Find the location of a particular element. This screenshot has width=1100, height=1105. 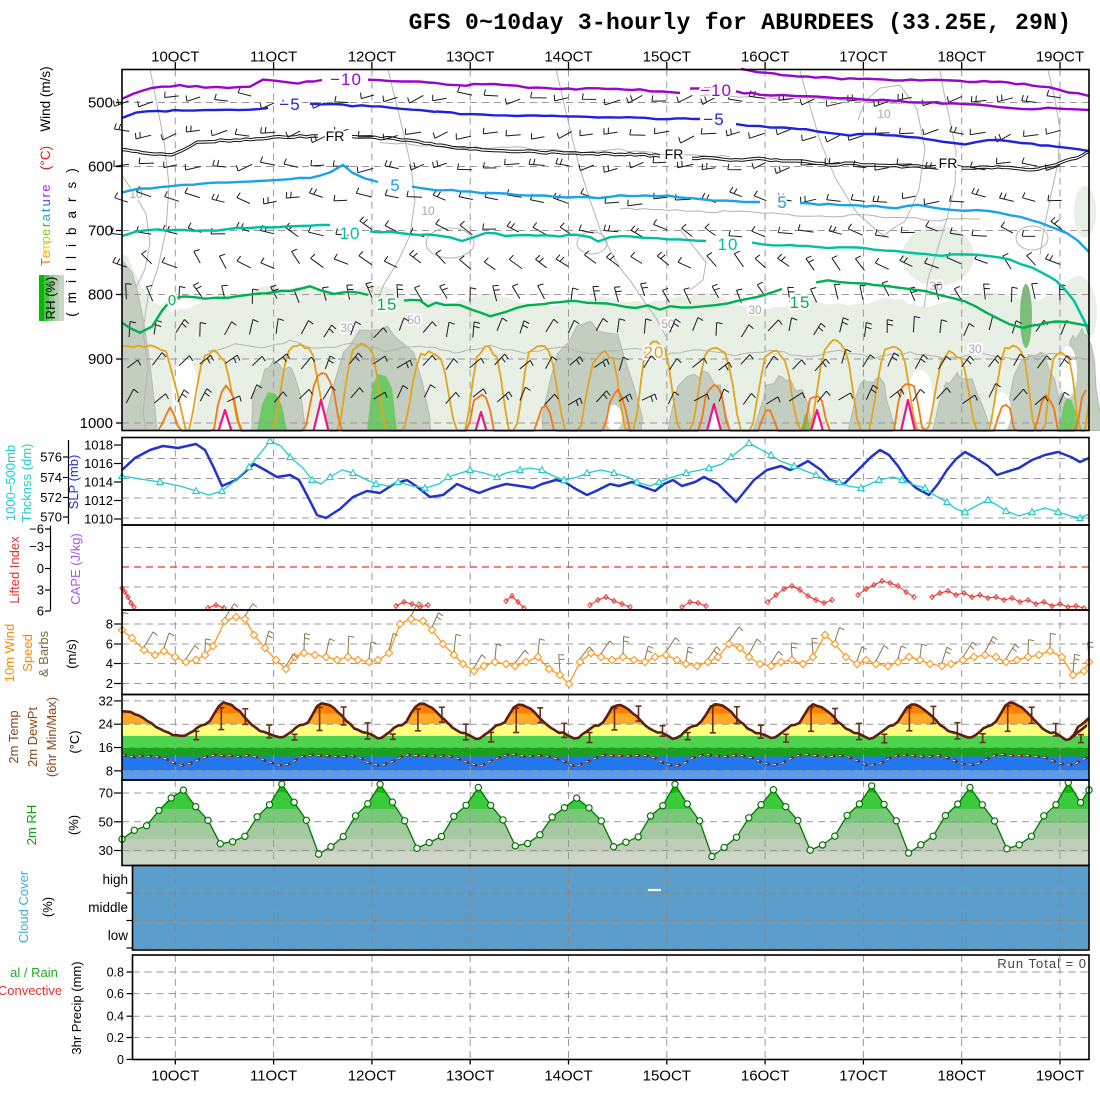

svg-text: 8 is located at coordinates (109, 770).